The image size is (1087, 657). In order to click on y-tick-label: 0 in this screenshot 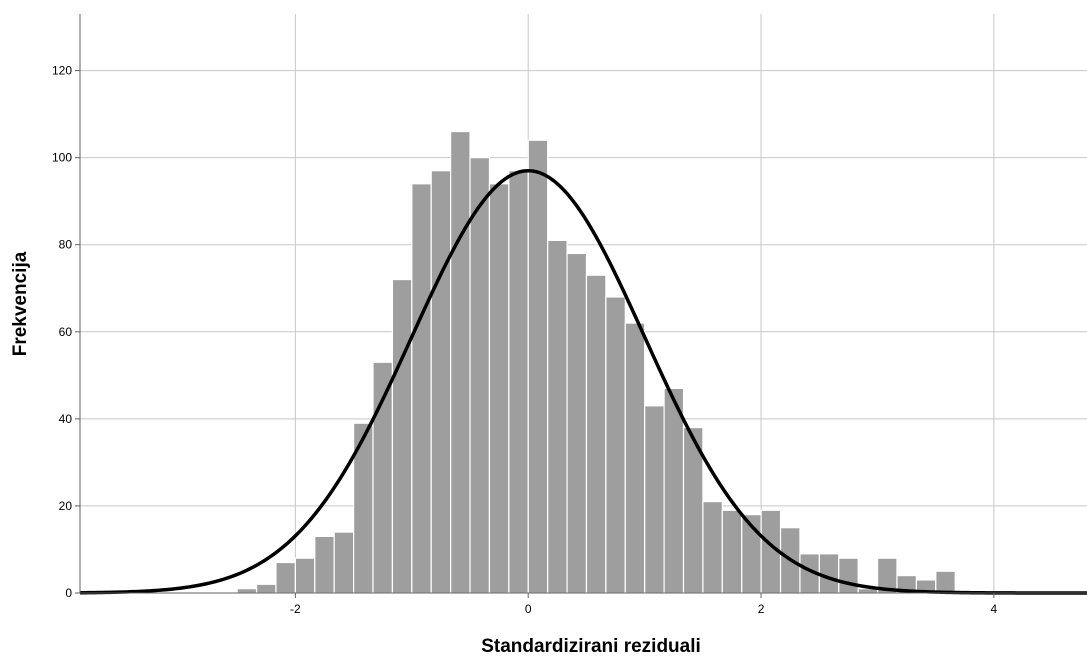, I will do `click(68, 593)`.